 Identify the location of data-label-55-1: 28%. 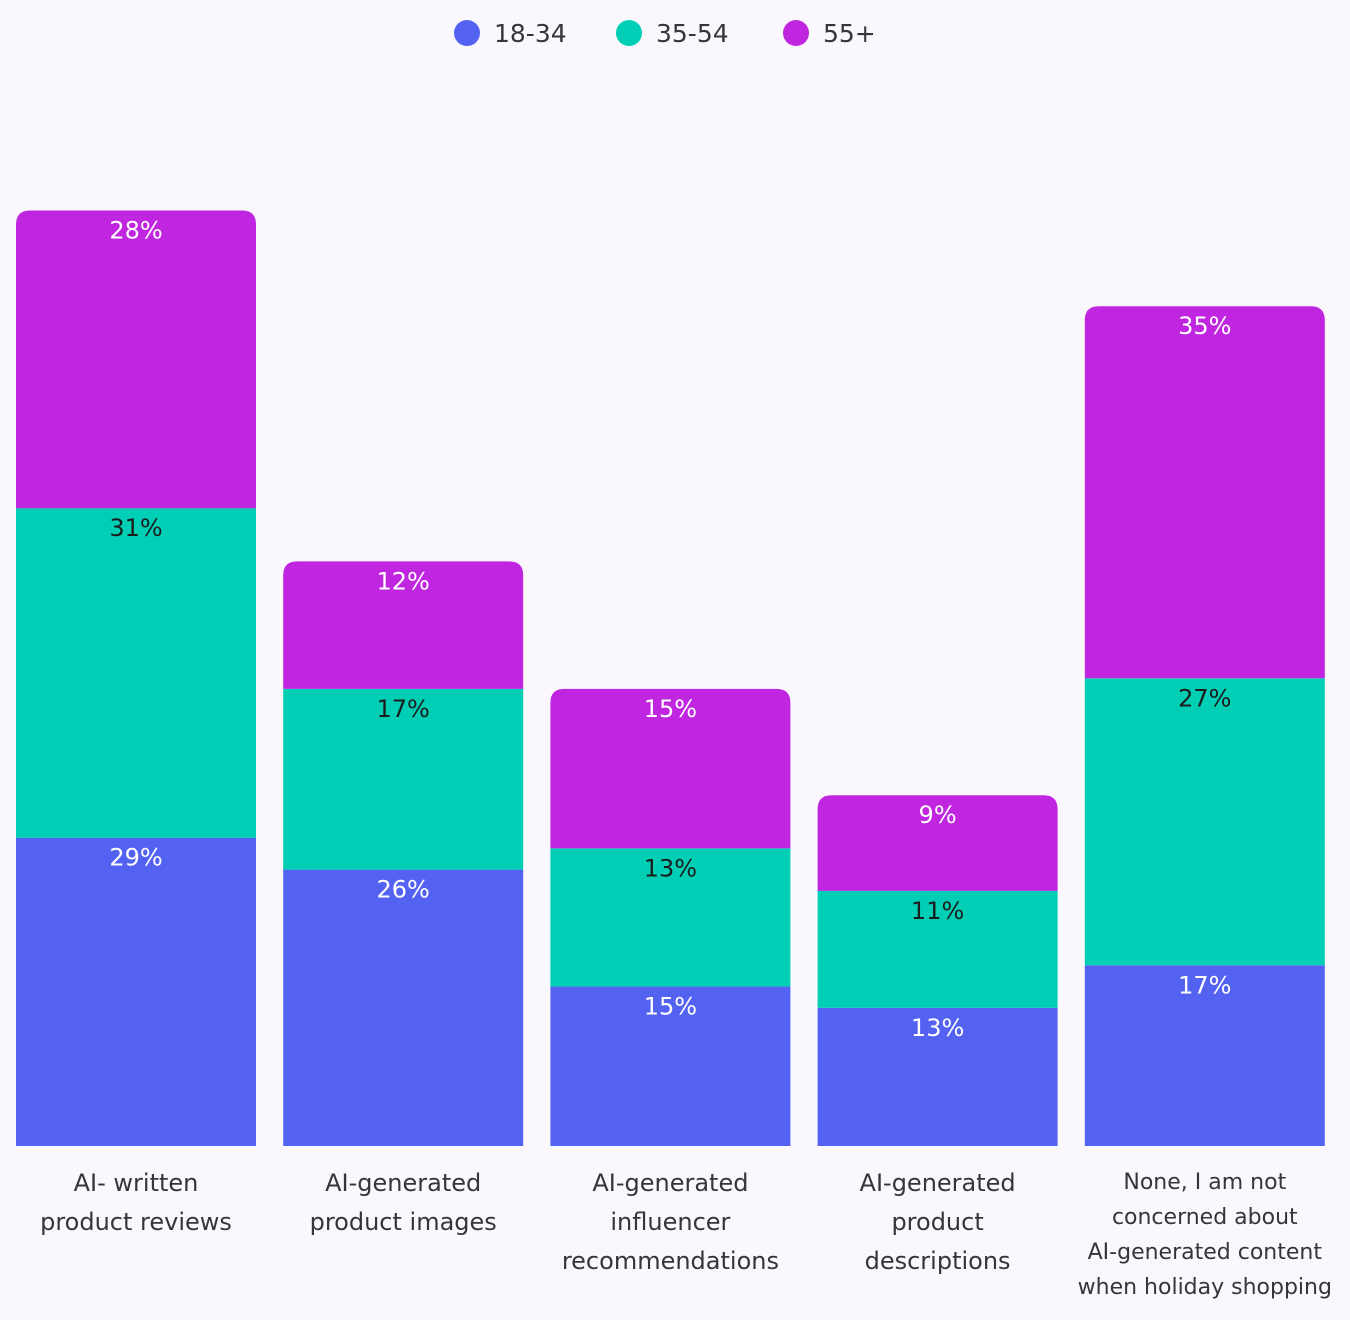
(135, 231).